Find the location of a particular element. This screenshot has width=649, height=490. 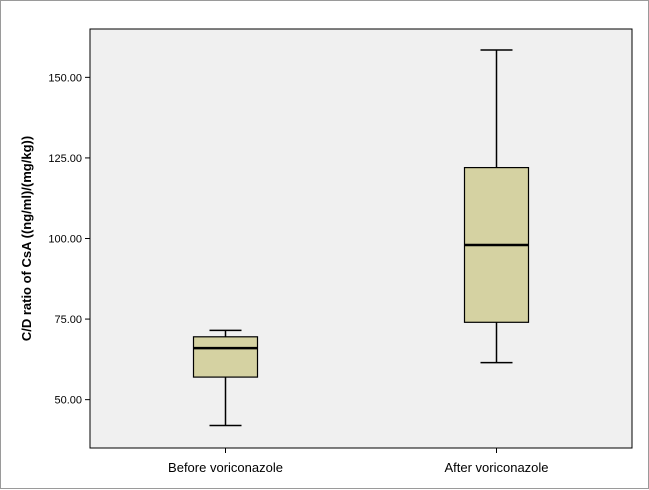

iqr-box is located at coordinates (225, 357).